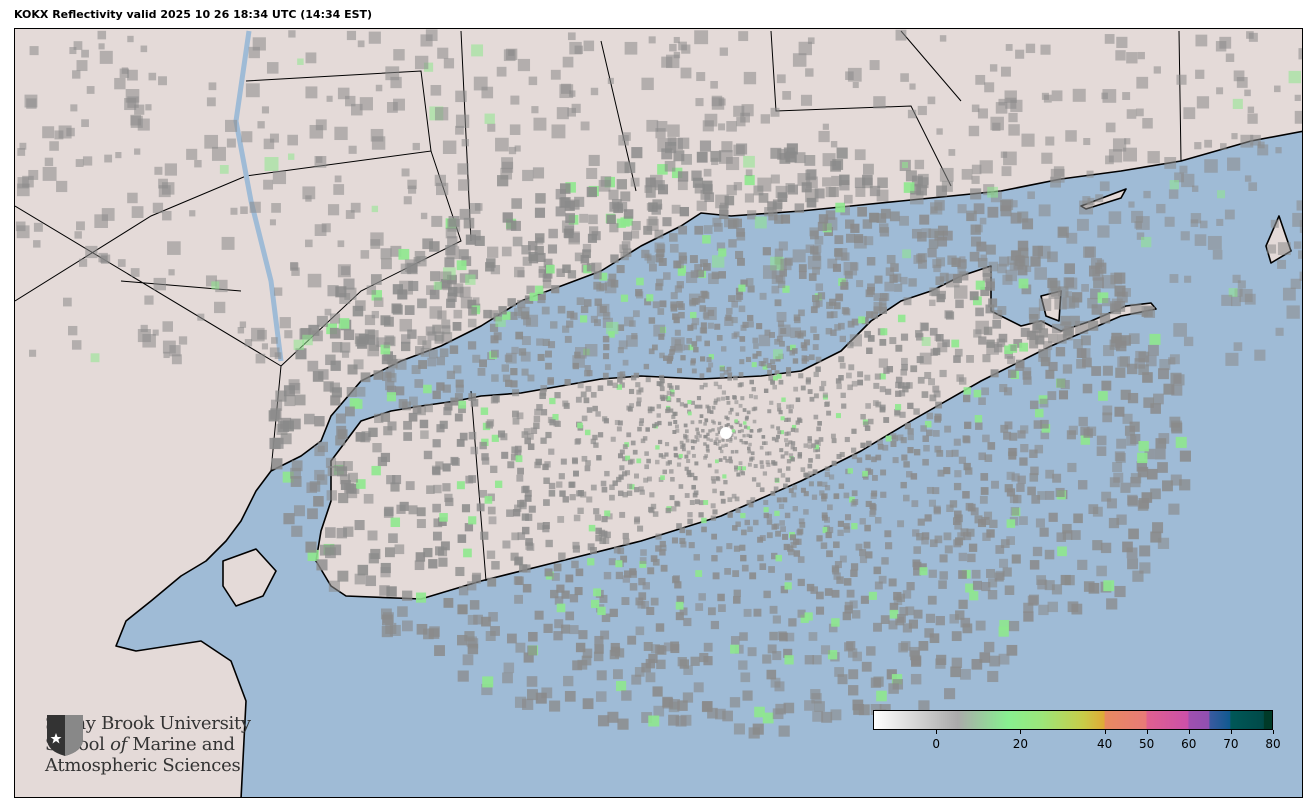 The width and height of the screenshot is (1316, 811). What do you see at coordinates (1104, 744) in the screenshot?
I see `colorbar-tick-label: 40` at bounding box center [1104, 744].